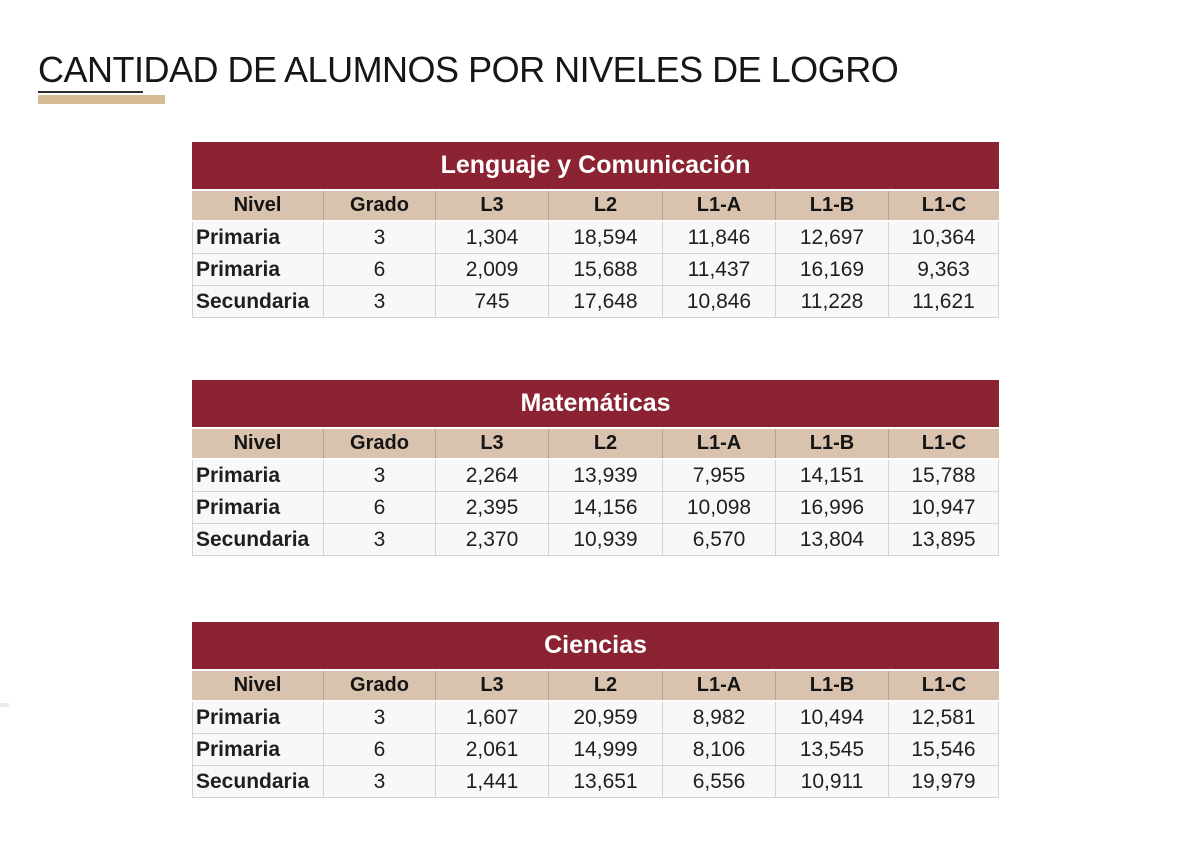 The image size is (1199, 865). I want to click on cell-l1b: 13,545, so click(832, 749).